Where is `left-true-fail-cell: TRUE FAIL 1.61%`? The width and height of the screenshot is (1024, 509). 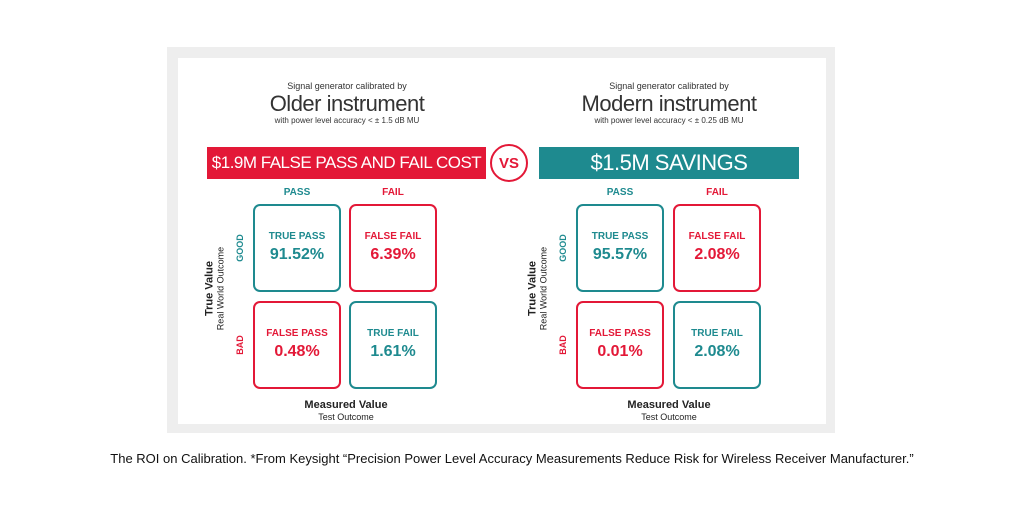 left-true-fail-cell: TRUE FAIL 1.61% is located at coordinates (393, 345).